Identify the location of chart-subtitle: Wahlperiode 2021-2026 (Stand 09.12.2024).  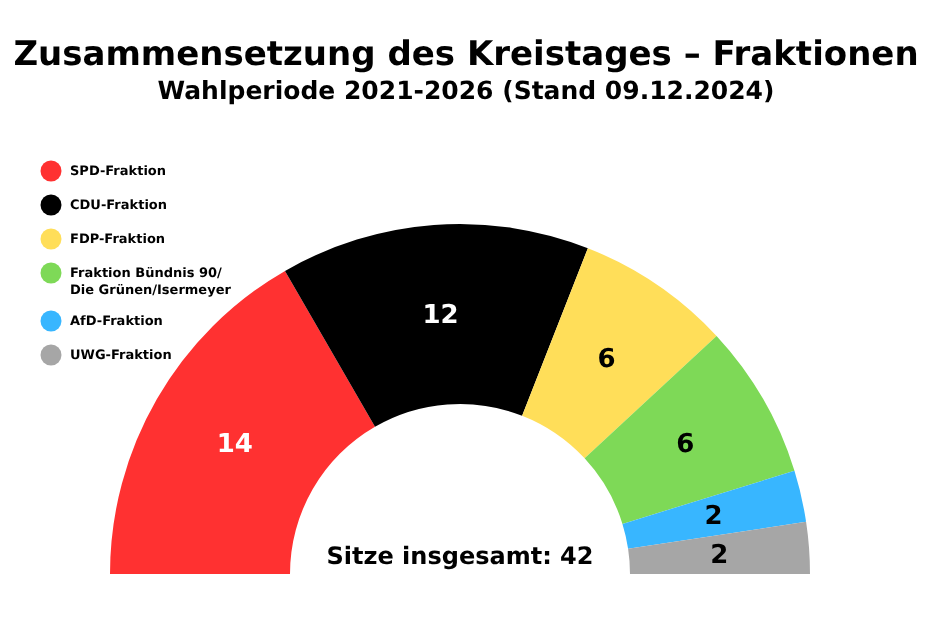
(466, 90).